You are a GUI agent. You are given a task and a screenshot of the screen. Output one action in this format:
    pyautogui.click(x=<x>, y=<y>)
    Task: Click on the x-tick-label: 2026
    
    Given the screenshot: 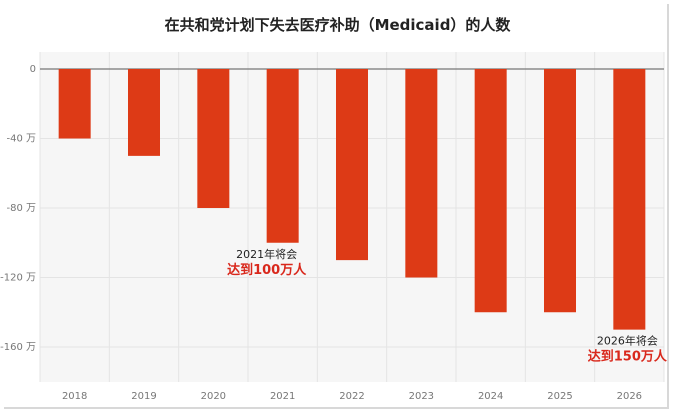 What is the action you would take?
    pyautogui.click(x=629, y=396)
    